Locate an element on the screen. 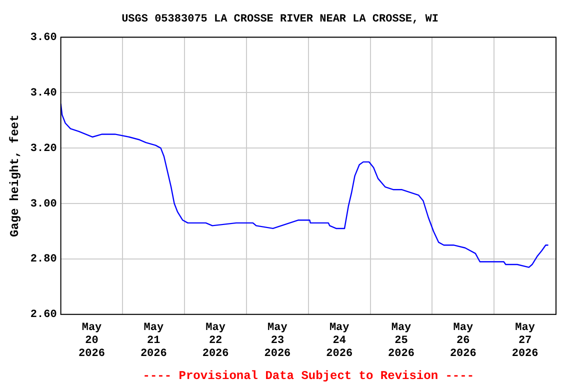 Image resolution: width=576 pixels, height=384 pixels. x-tick-label: May 24 2026 is located at coordinates (339, 341).